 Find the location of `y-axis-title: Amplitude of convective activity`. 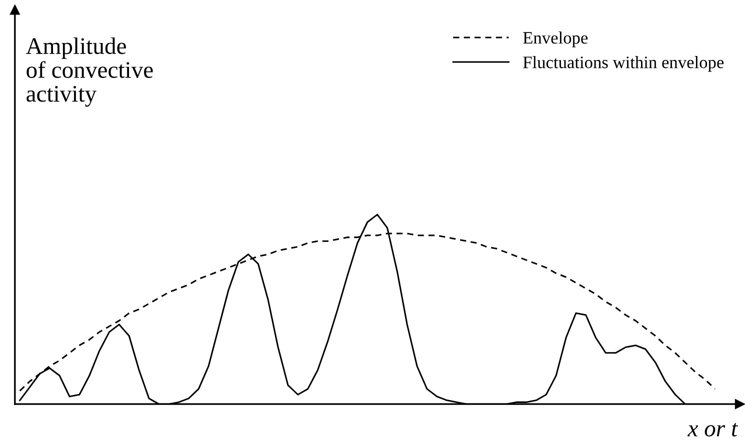

y-axis-title: Amplitude of convective activity is located at coordinates (89, 72).